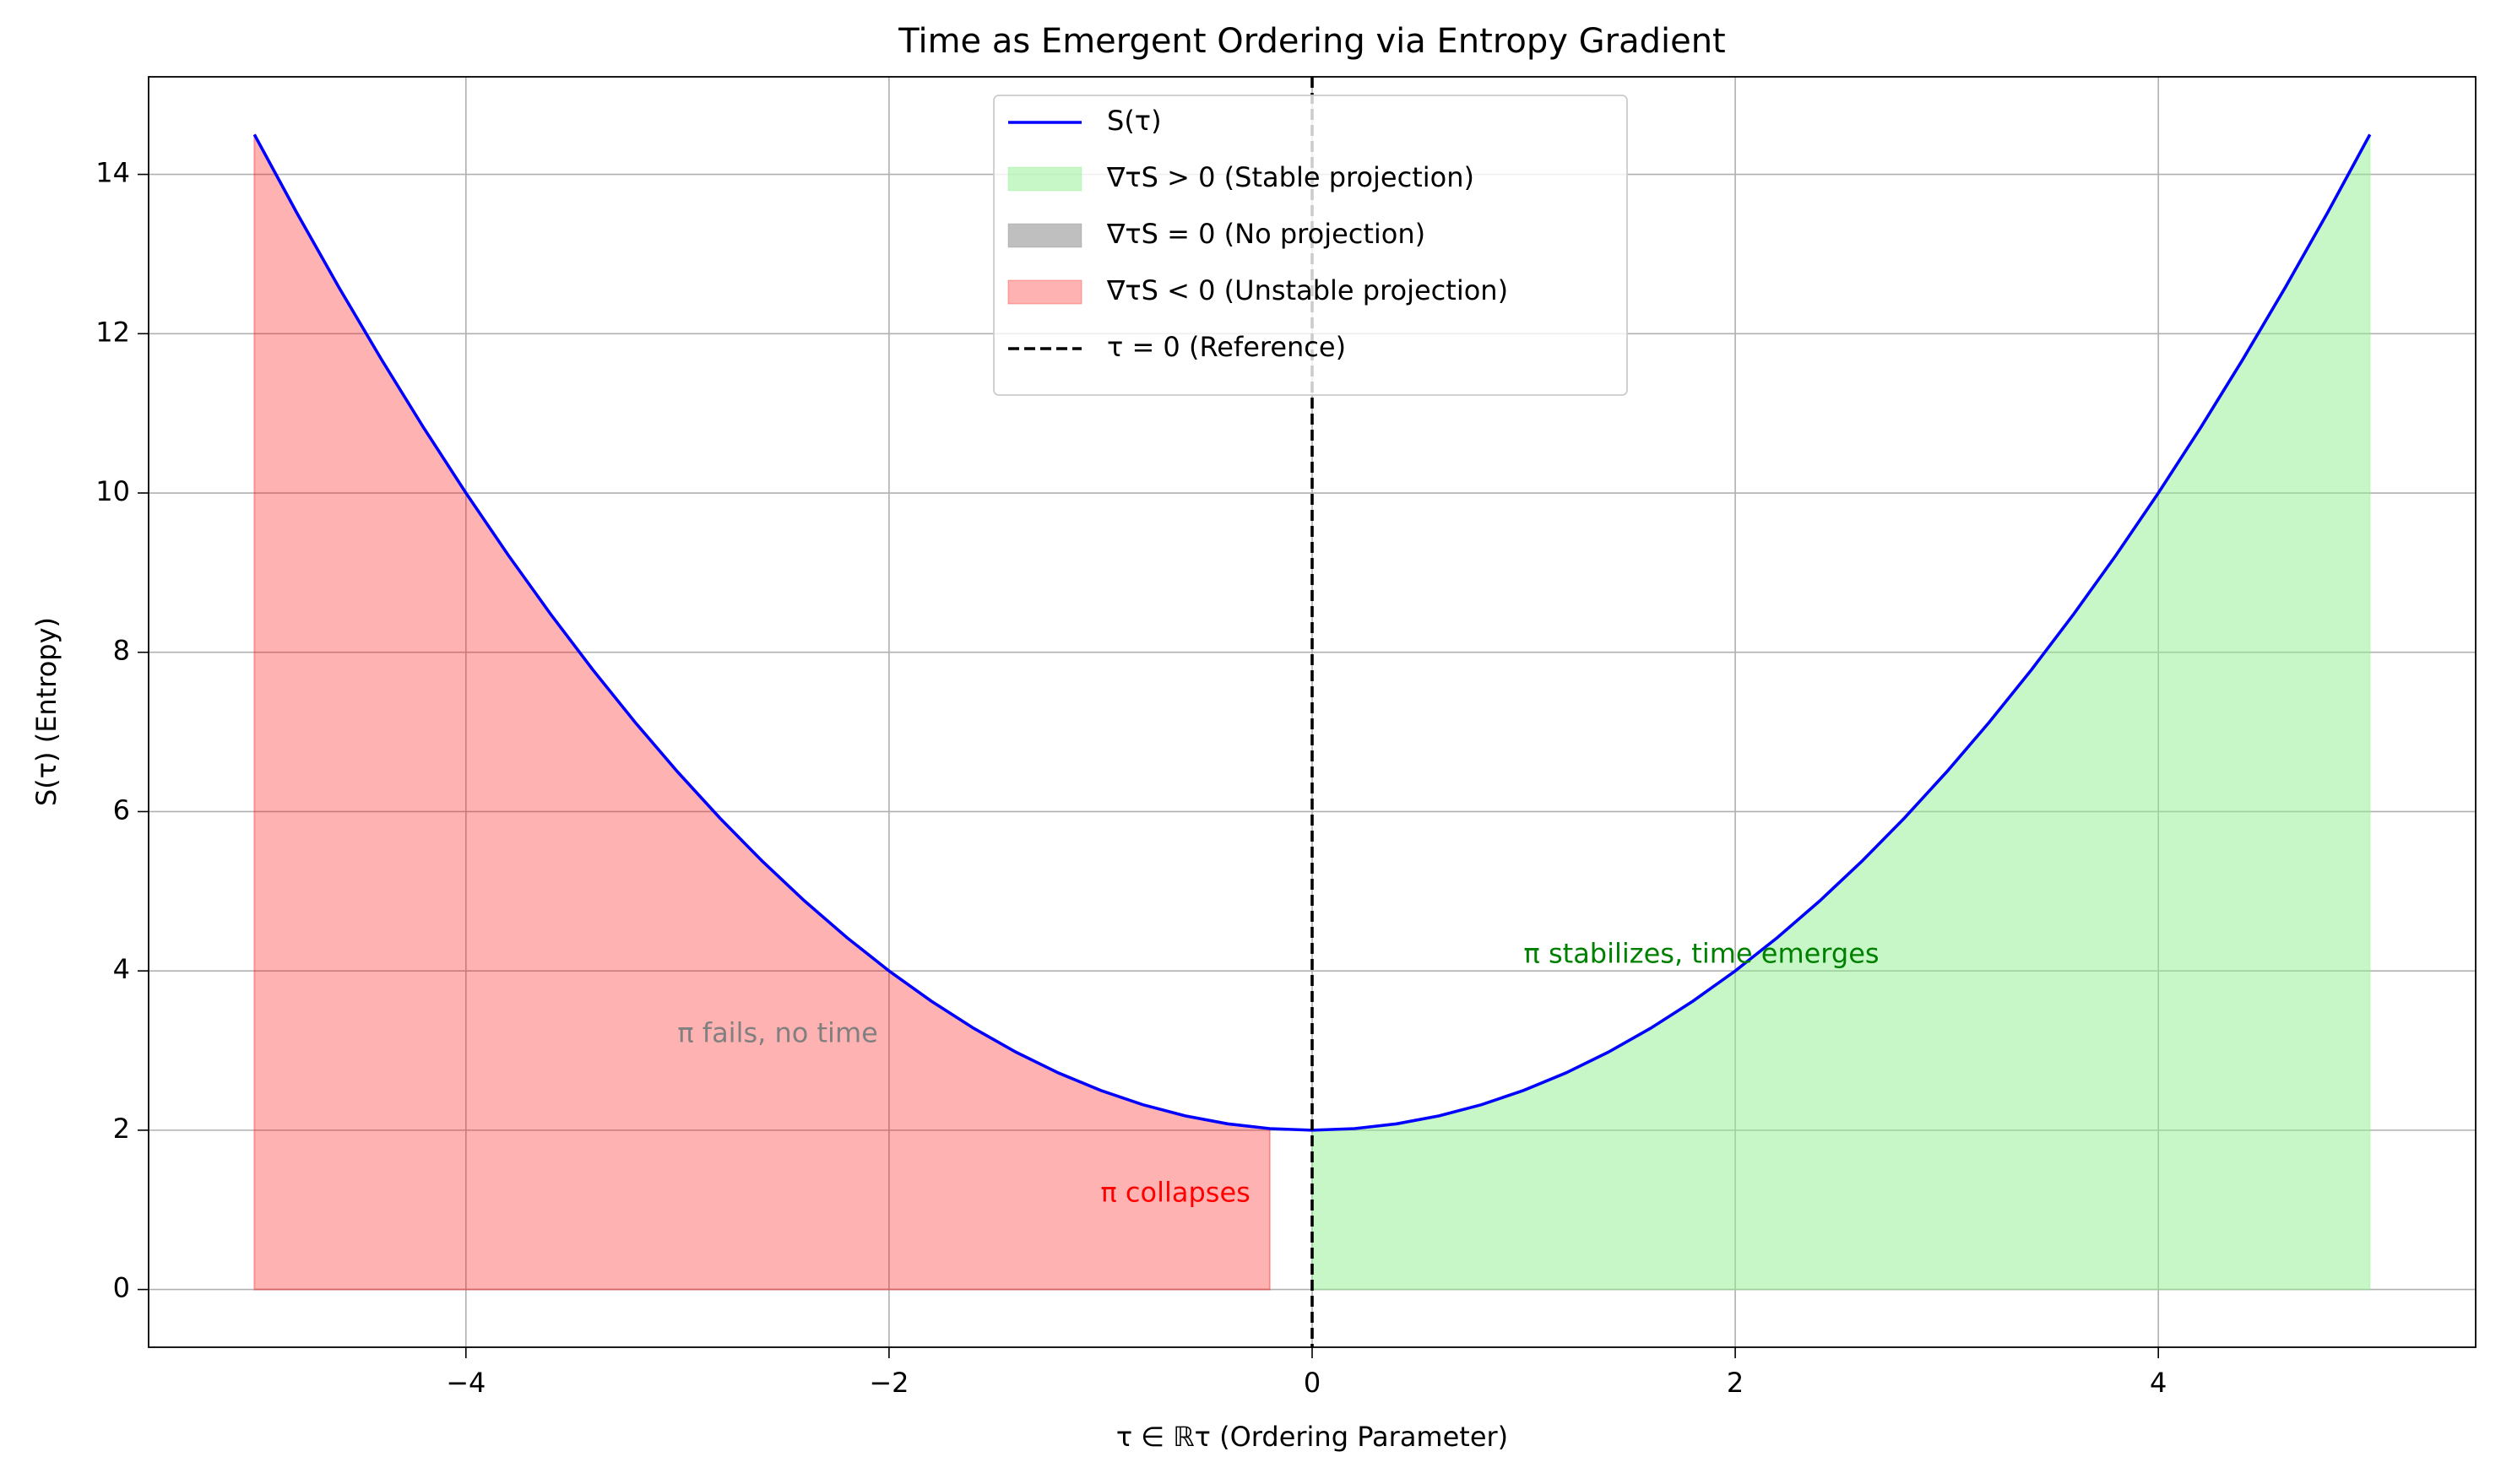 The width and height of the screenshot is (2501, 1484). I want to click on x-tick-label: 2, so click(1736, 1383).